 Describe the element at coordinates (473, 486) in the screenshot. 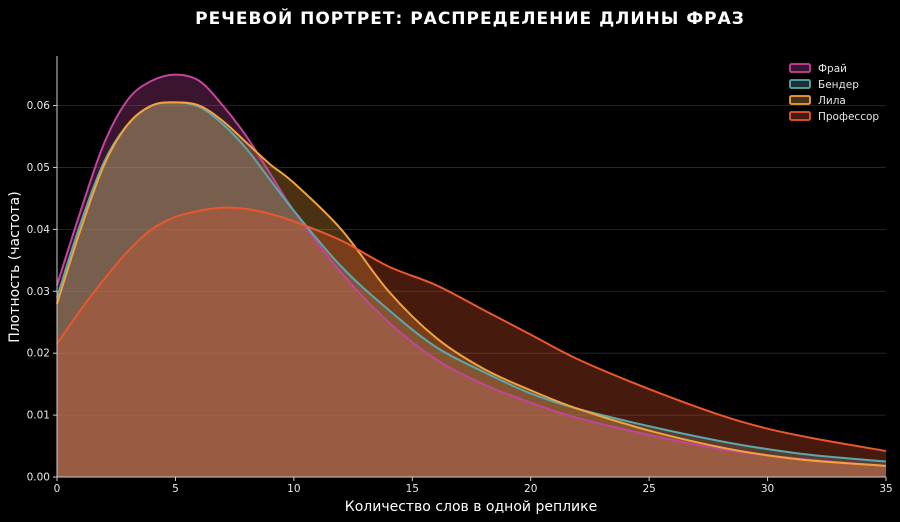

I see `x-ticks: 0 5 10 15 20 25 30 35` at that location.